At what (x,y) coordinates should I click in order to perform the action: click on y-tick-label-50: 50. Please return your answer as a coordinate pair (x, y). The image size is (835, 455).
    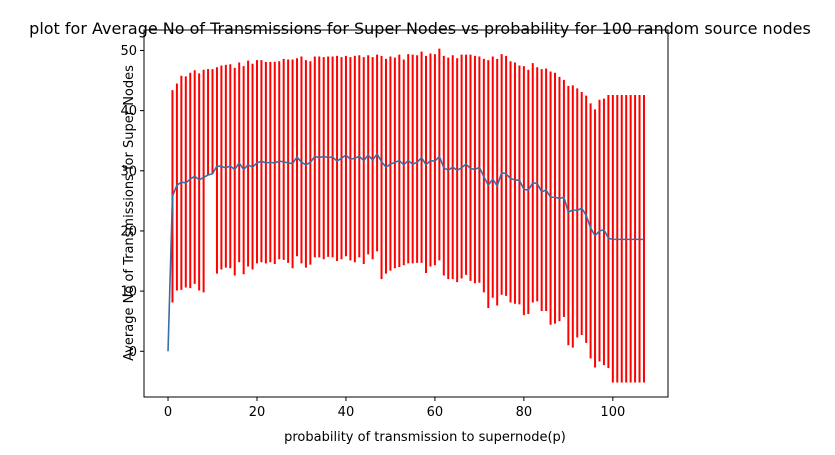
    Looking at the image, I should click on (128, 51).